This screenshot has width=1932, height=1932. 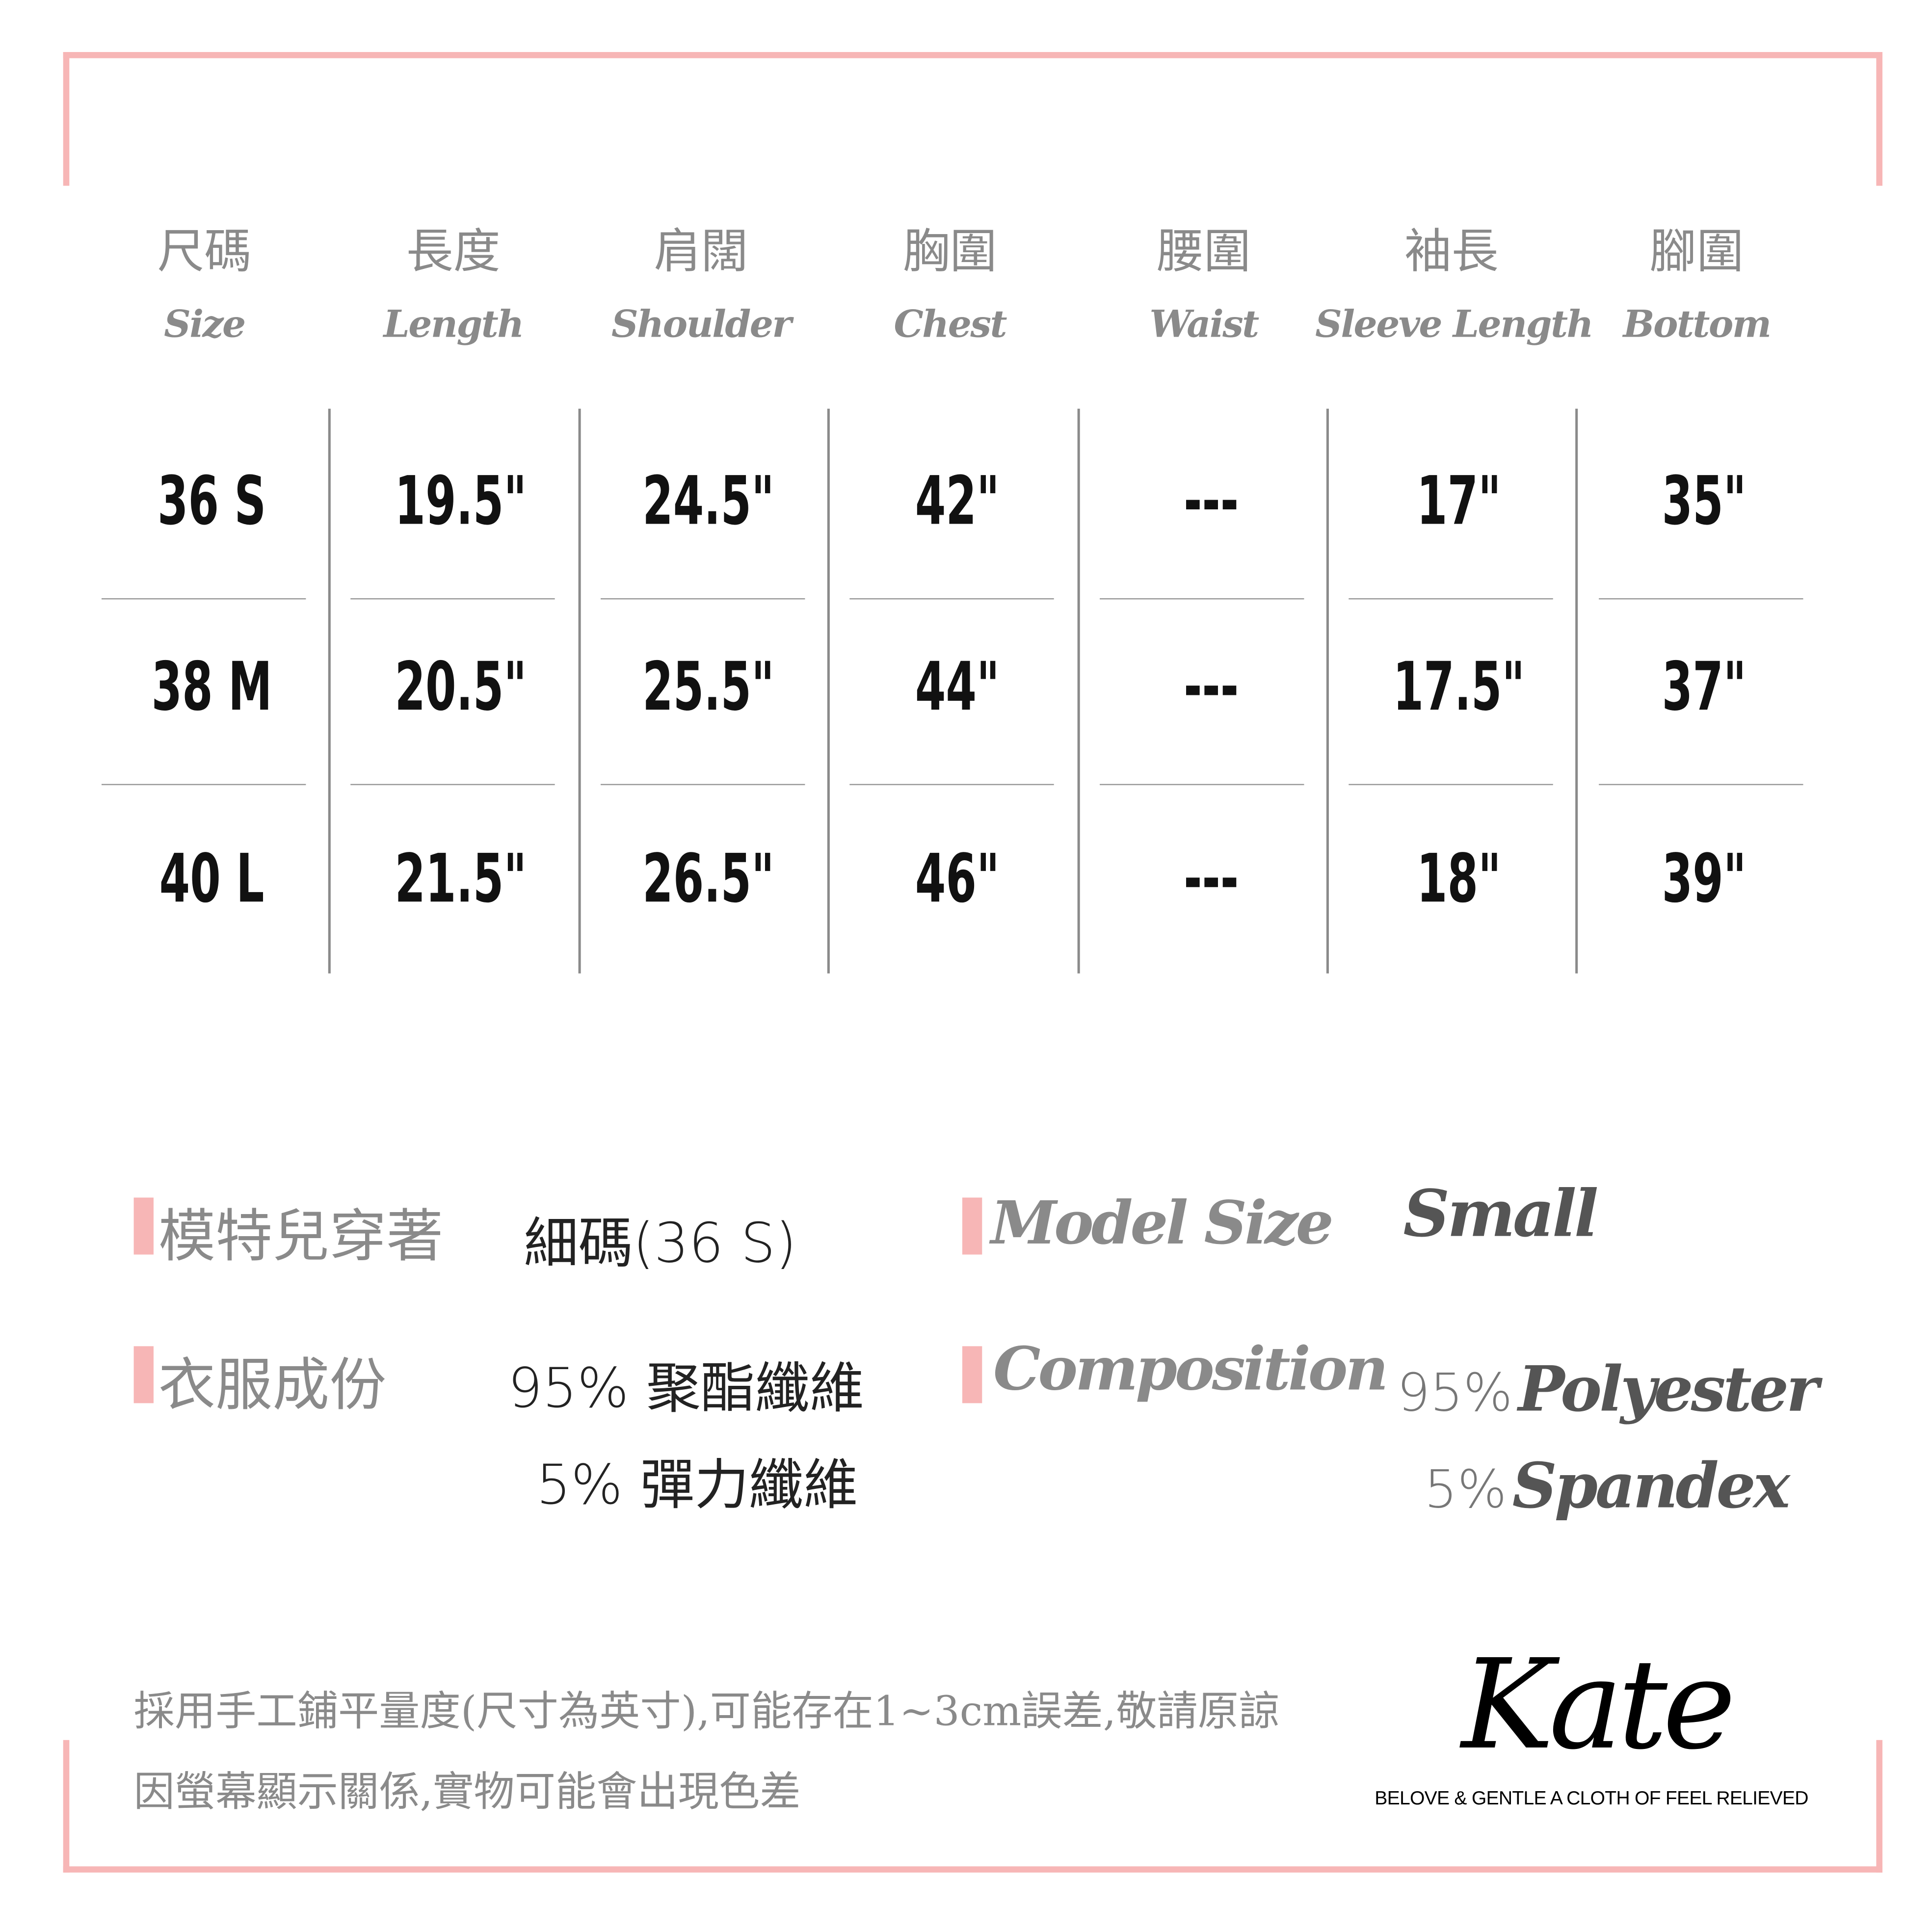 I want to click on composition-marker-en, so click(x=972, y=1374).